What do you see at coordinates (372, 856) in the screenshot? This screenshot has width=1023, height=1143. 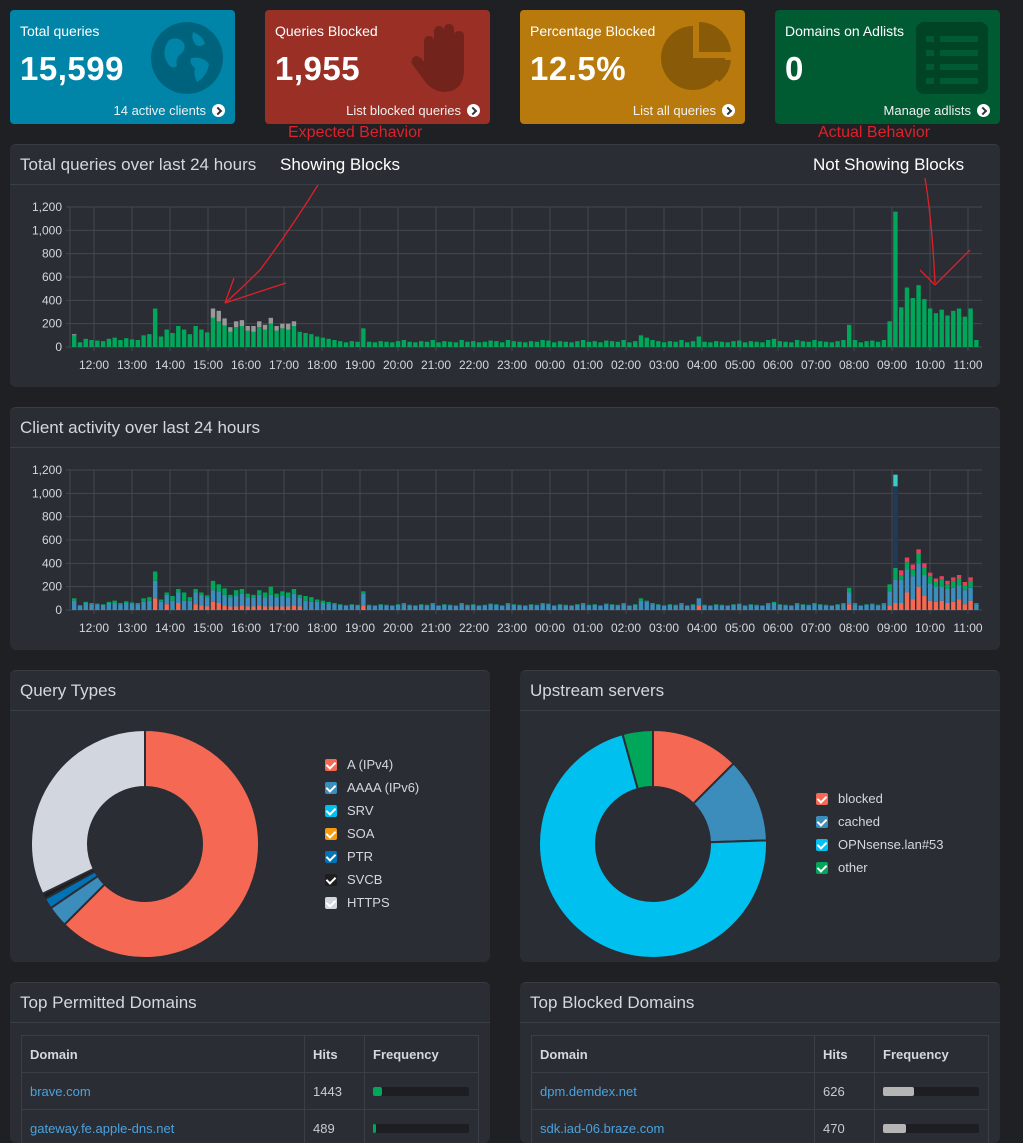 I see `legend-item: PTR` at bounding box center [372, 856].